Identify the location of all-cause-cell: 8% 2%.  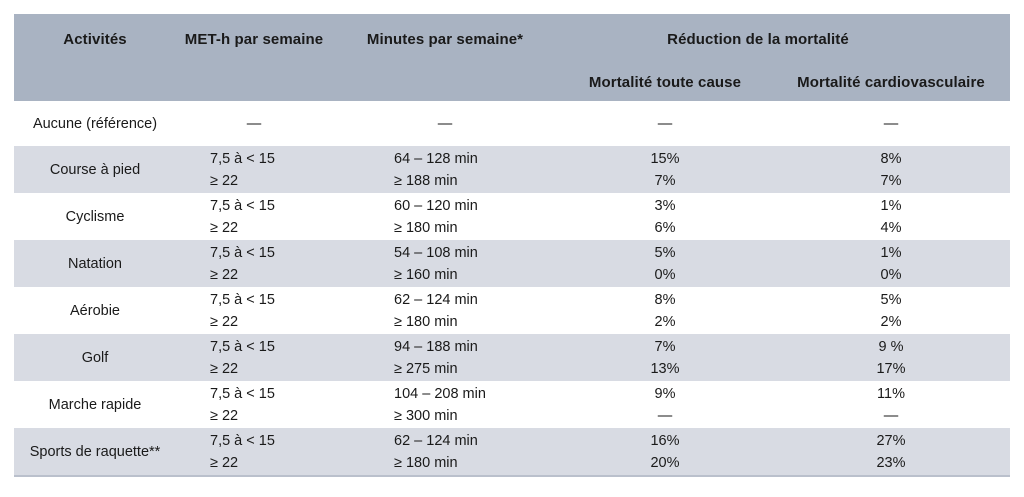
(665, 310).